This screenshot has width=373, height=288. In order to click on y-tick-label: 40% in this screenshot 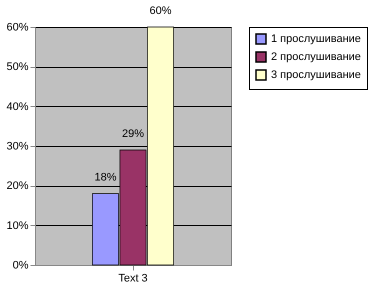, I will do `click(17, 106)`.